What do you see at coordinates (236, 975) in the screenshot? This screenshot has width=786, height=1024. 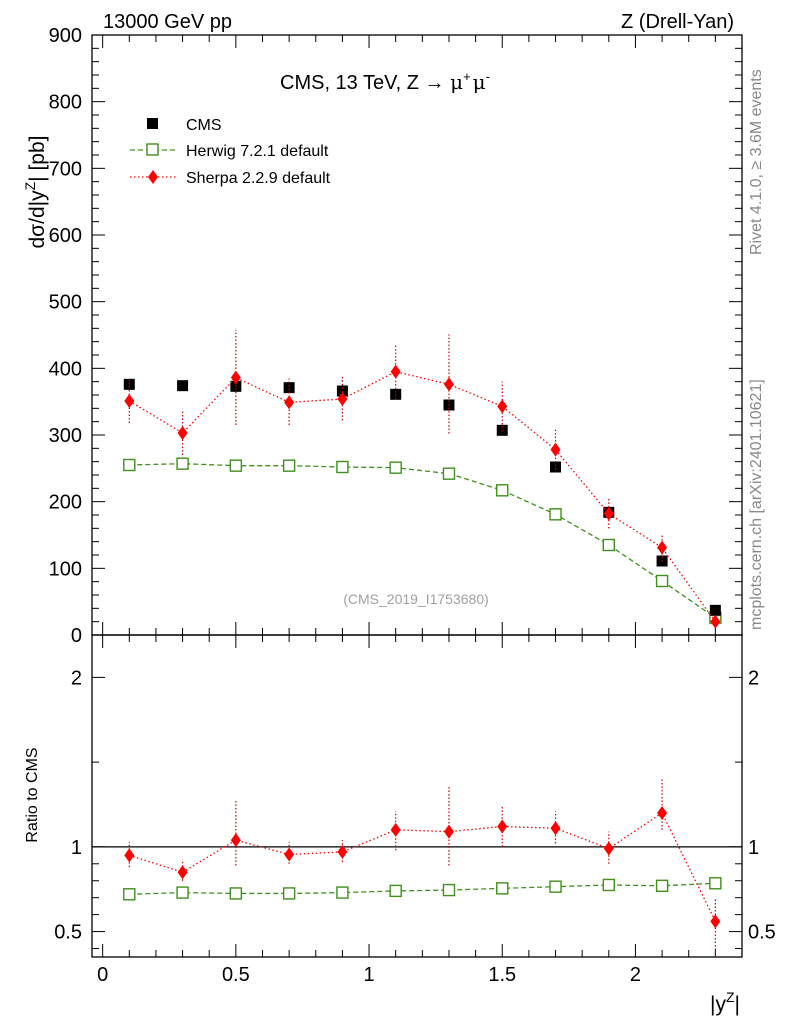 I see `x-tick-label: 0.5` at bounding box center [236, 975].